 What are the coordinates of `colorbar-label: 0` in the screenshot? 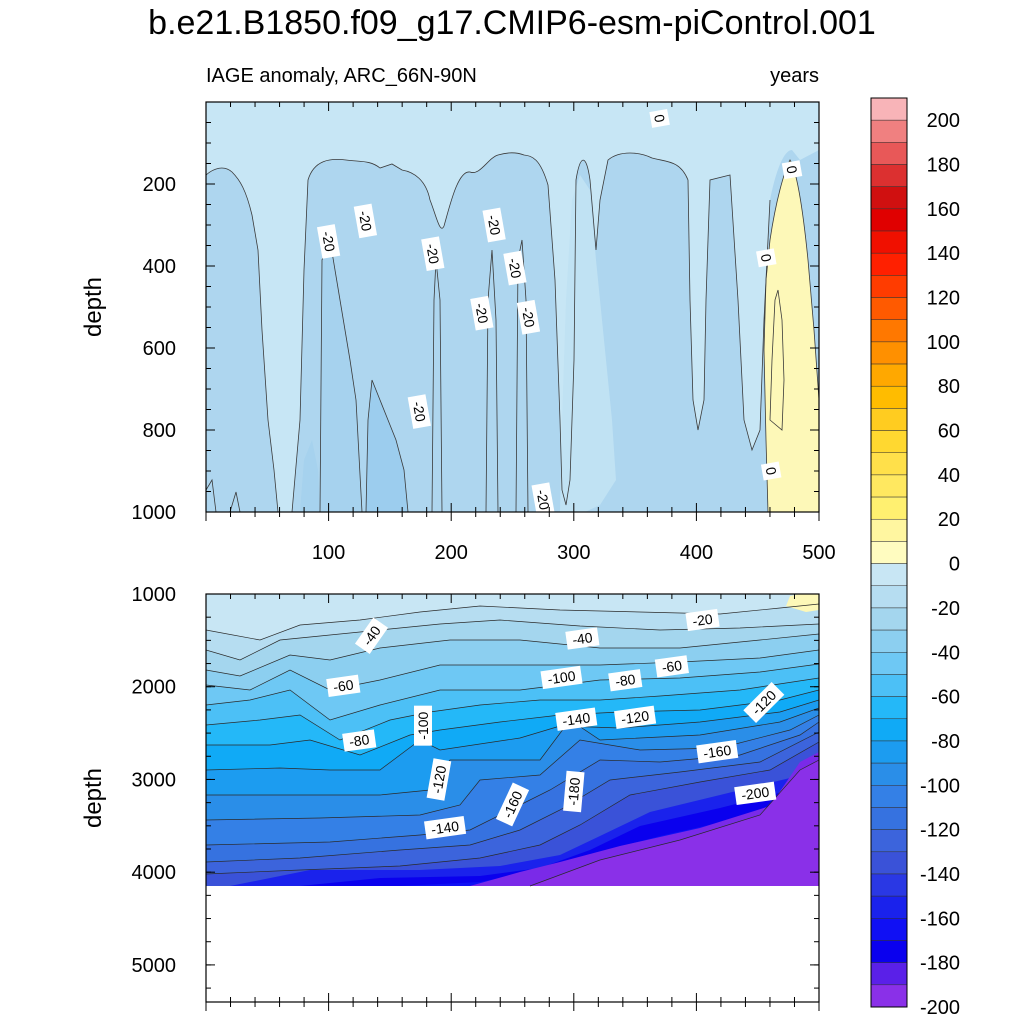 It's located at (954, 565).